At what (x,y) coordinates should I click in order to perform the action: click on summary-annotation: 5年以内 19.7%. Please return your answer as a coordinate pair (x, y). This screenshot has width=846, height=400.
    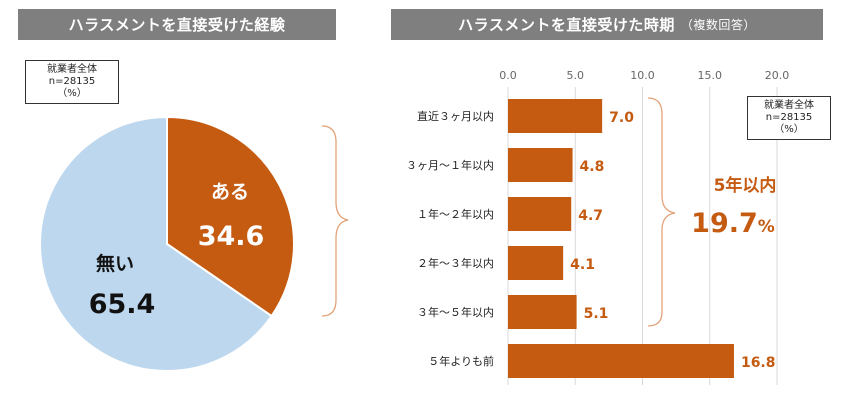
    Looking at the image, I should click on (733, 207).